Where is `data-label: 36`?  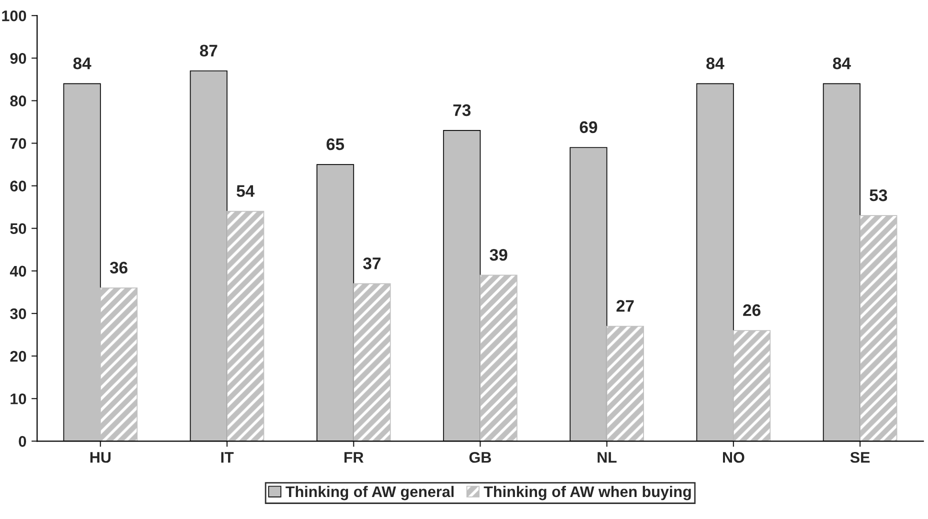
data-label: 36 is located at coordinates (119, 268).